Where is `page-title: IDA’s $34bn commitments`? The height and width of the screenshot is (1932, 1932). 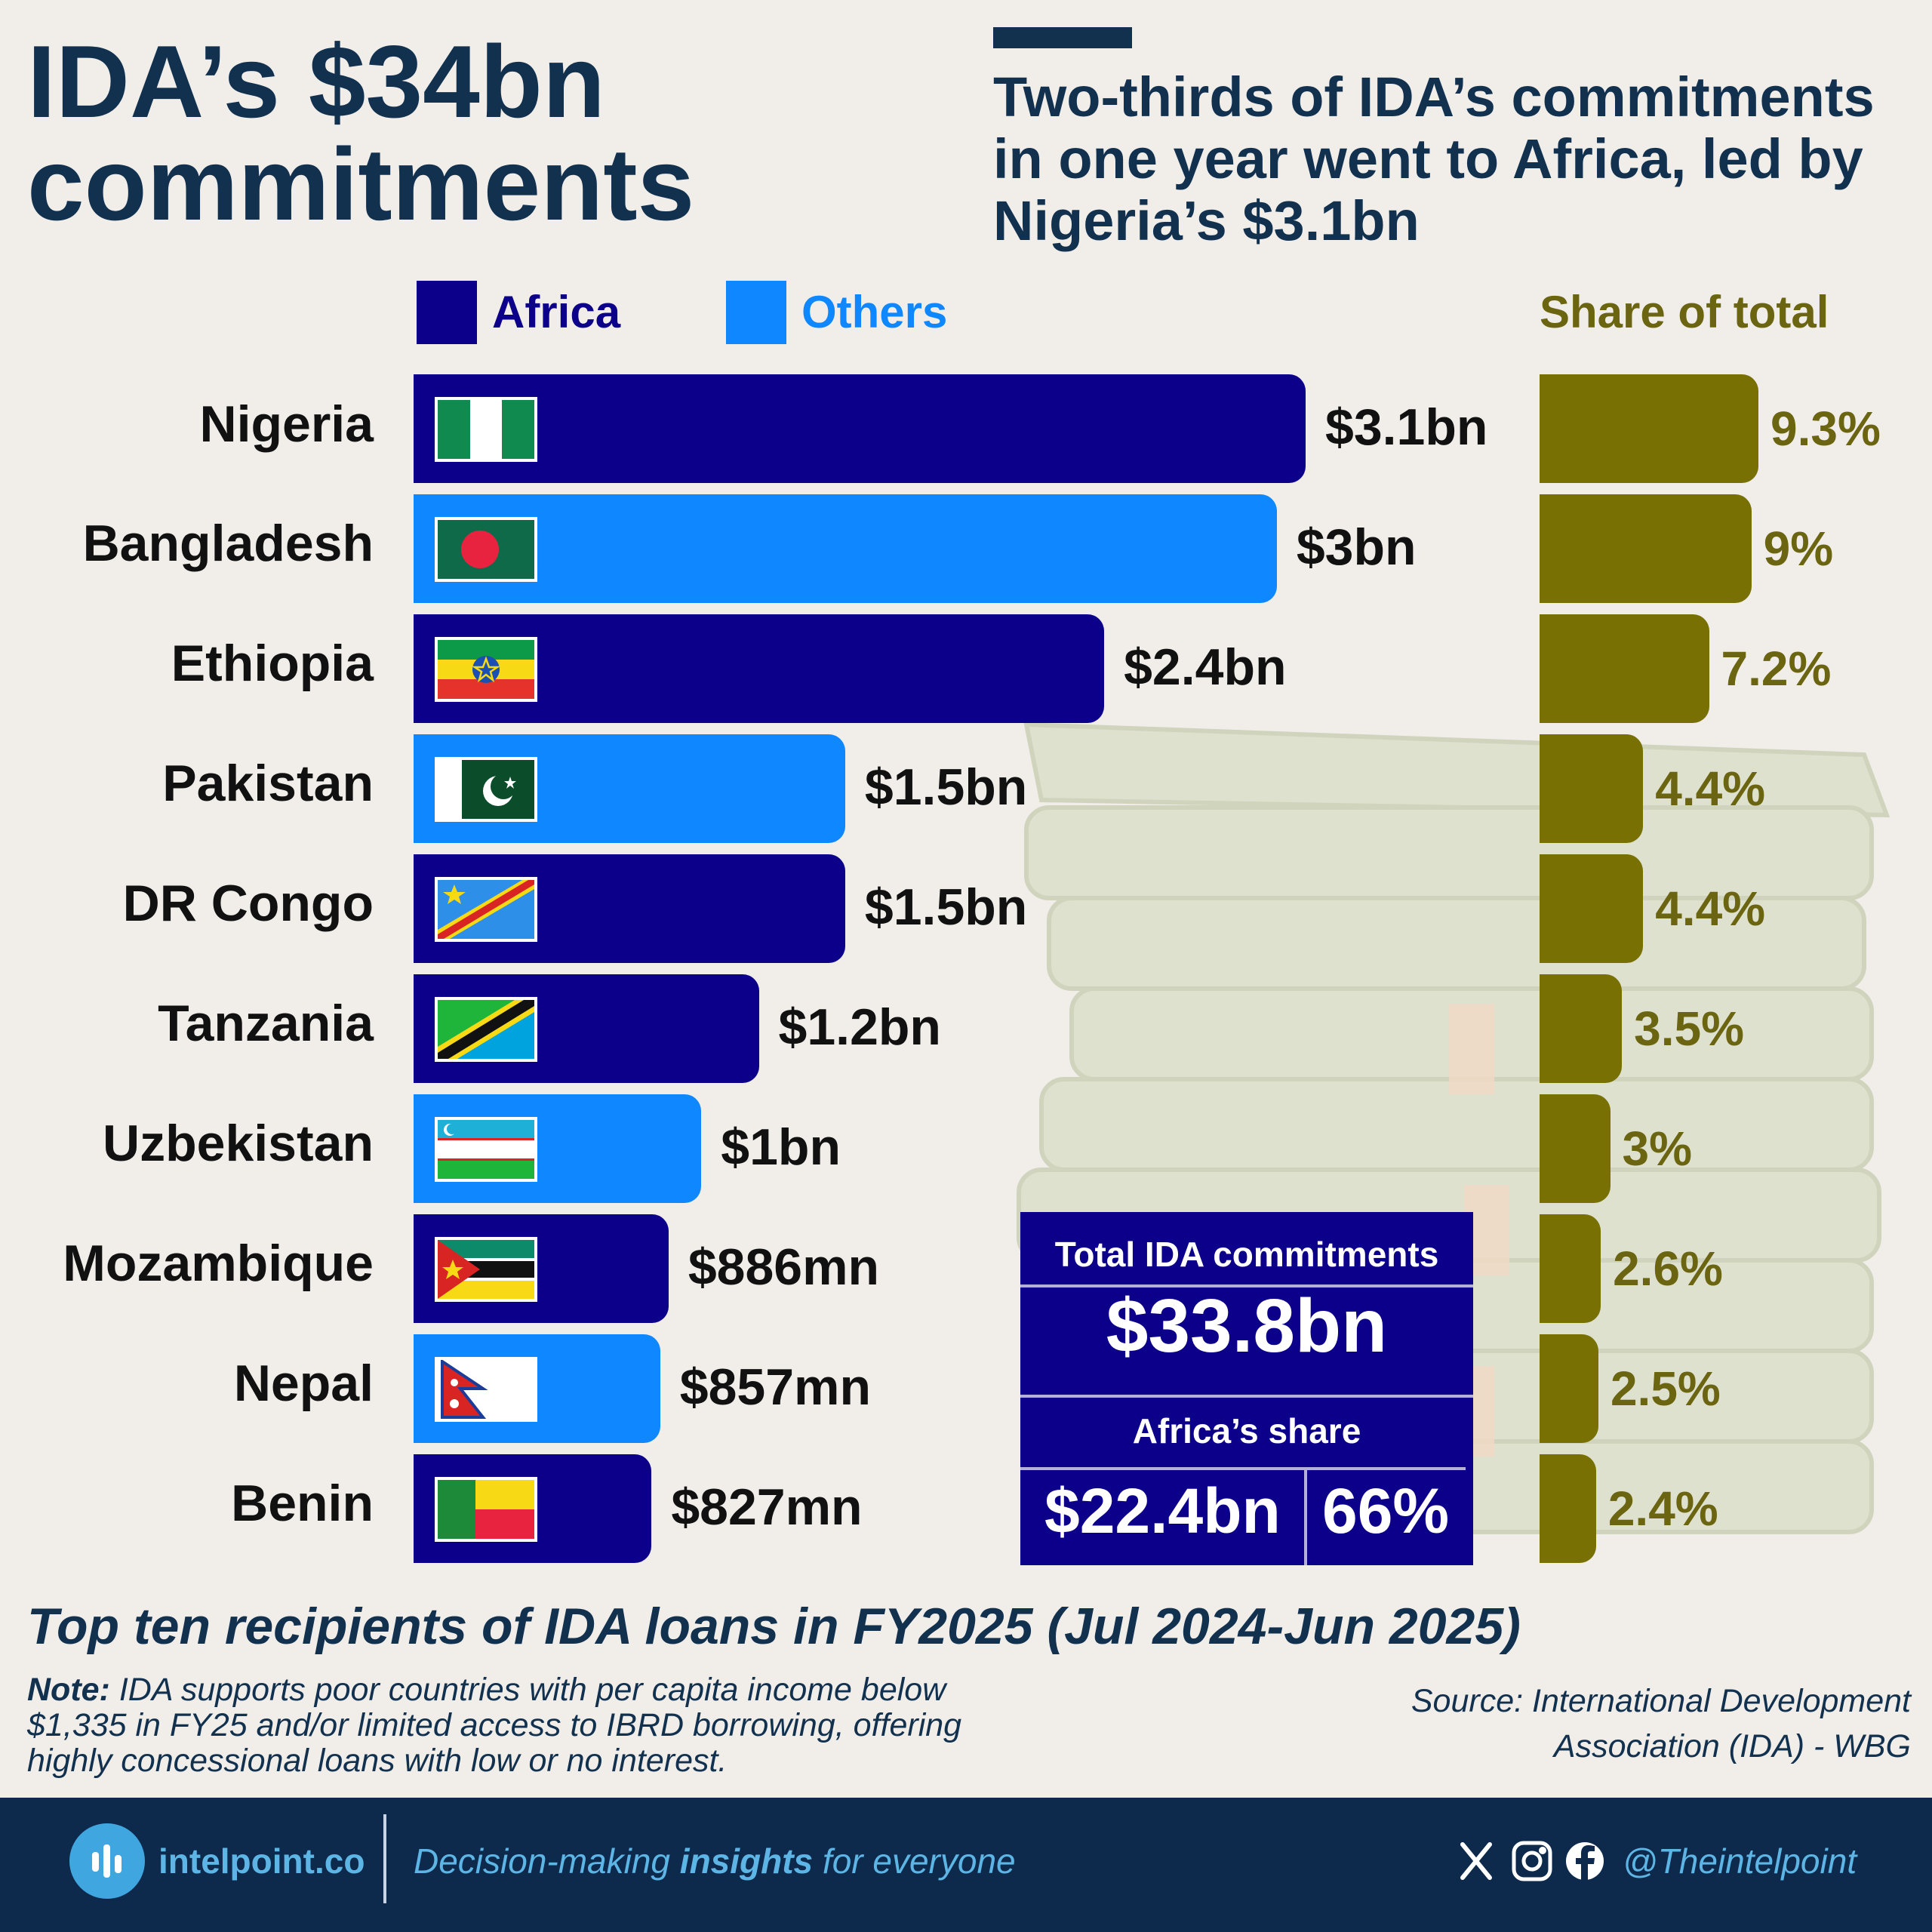
page-title: IDA’s $34bn commitments is located at coordinates (480, 132).